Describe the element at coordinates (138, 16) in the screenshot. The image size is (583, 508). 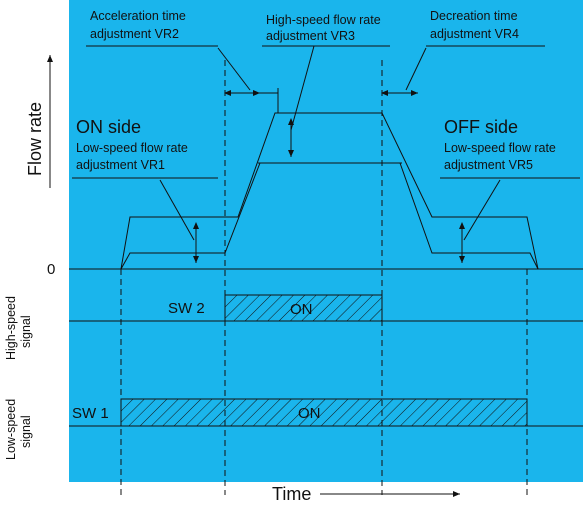
I see `vr2-label-line1: Acceleration time` at that location.